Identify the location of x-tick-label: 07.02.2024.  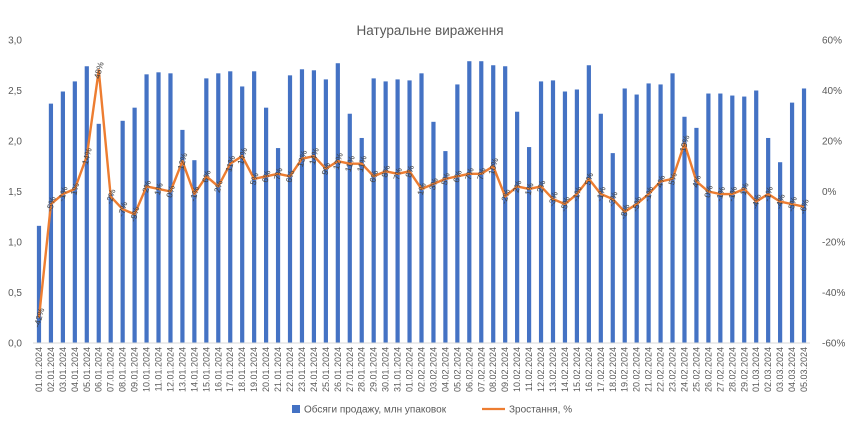
(481, 369).